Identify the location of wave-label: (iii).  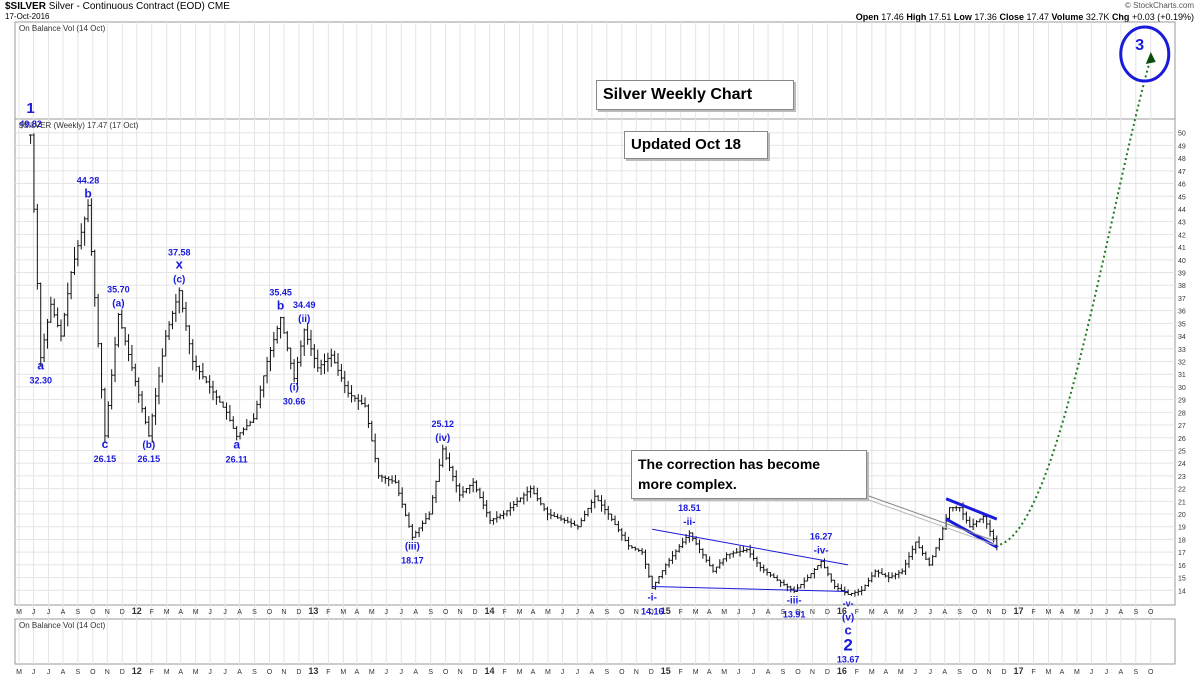
(412, 546).